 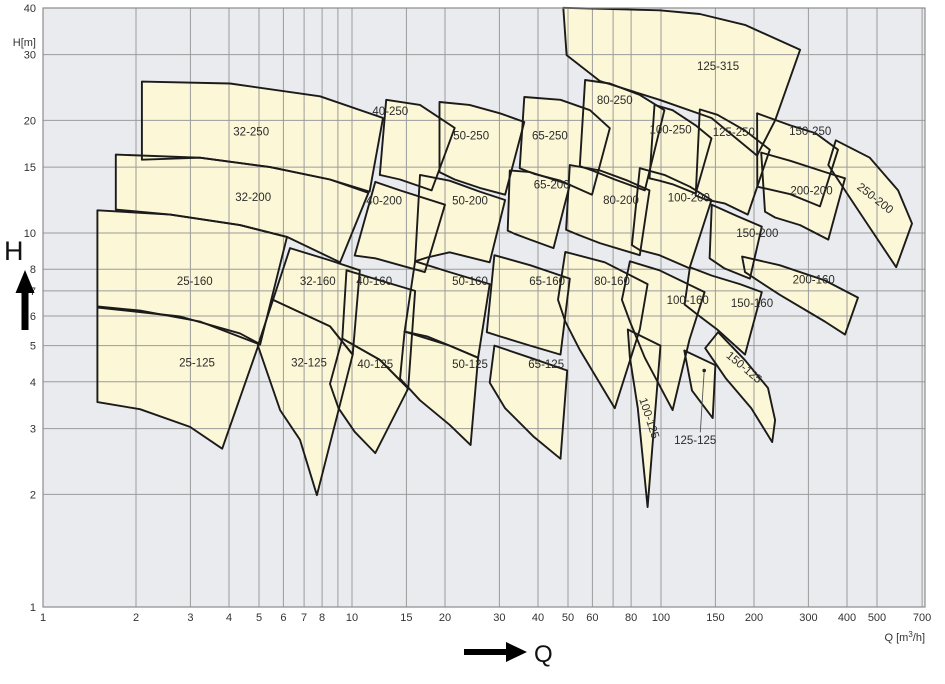 I want to click on y-tick-8: 8, so click(x=33, y=270).